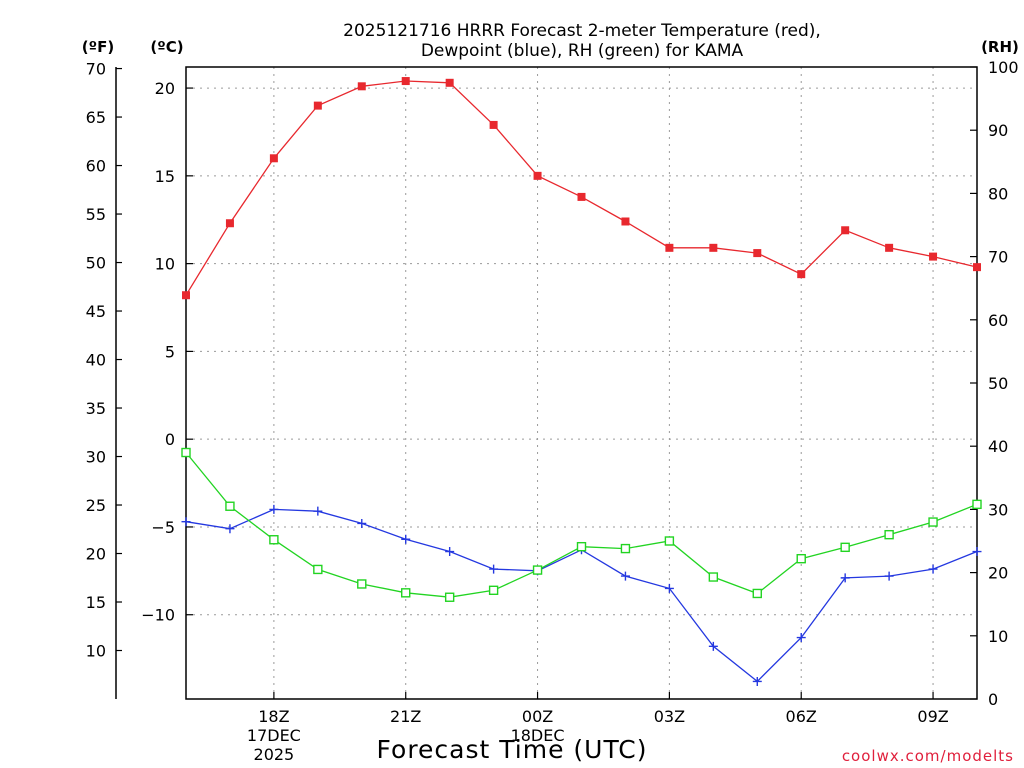 This screenshot has width=1024, height=768. Describe the element at coordinates (998, 573) in the screenshot. I see `rh-tick-label: 20` at that location.